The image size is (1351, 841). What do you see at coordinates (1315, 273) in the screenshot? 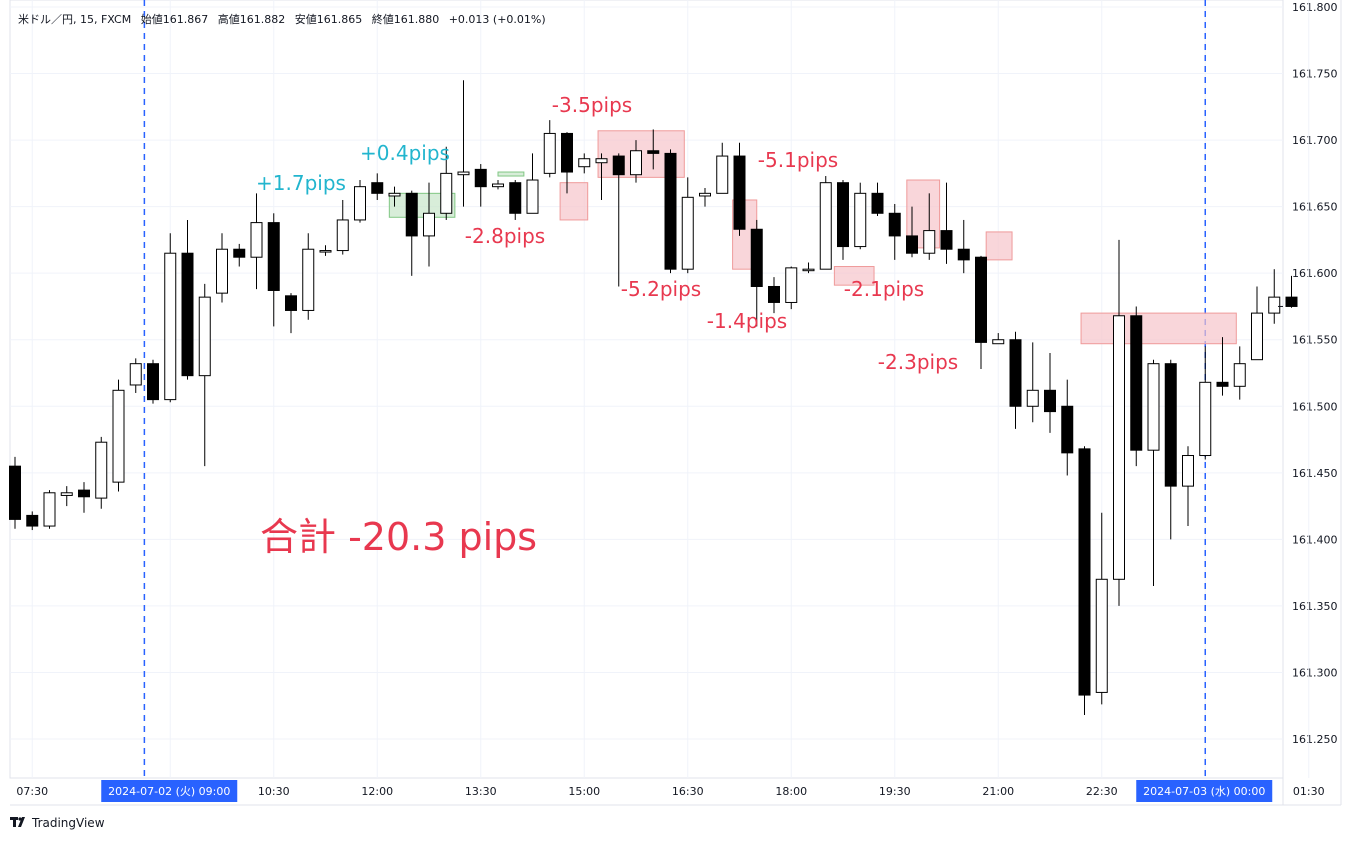
I see `y-tick-label: 161.600` at bounding box center [1315, 273].